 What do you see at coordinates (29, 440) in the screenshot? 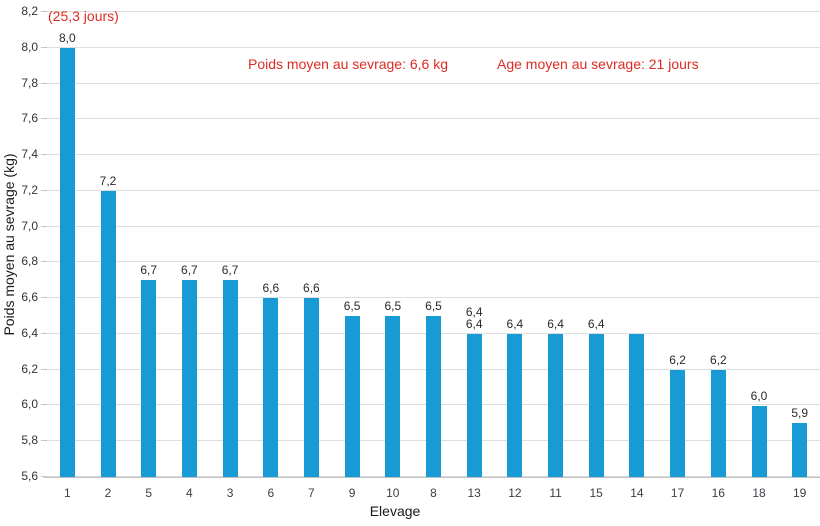
I see `y-tick-label: 5,8` at bounding box center [29, 440].